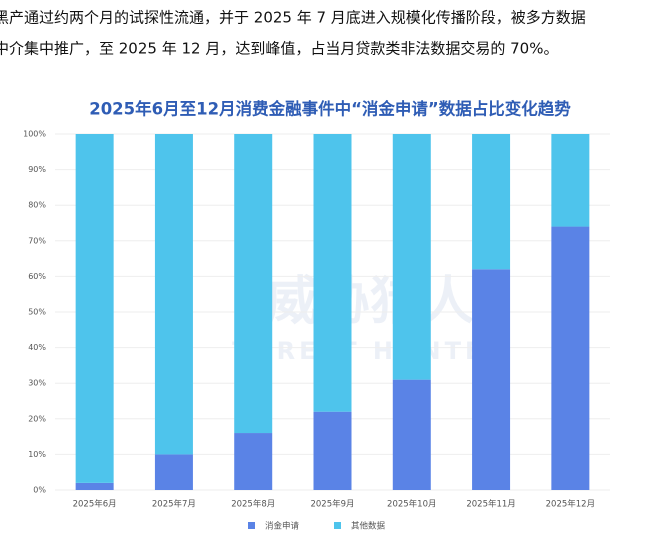 This screenshot has width=648, height=542. I want to click on x-tick-label: 2025年7月, so click(174, 504).